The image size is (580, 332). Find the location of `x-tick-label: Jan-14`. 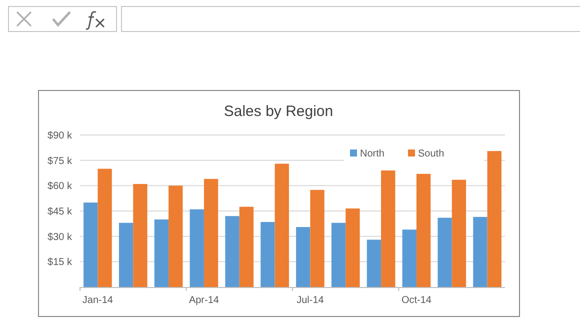

x-tick-label: Jan-14 is located at coordinates (98, 300).